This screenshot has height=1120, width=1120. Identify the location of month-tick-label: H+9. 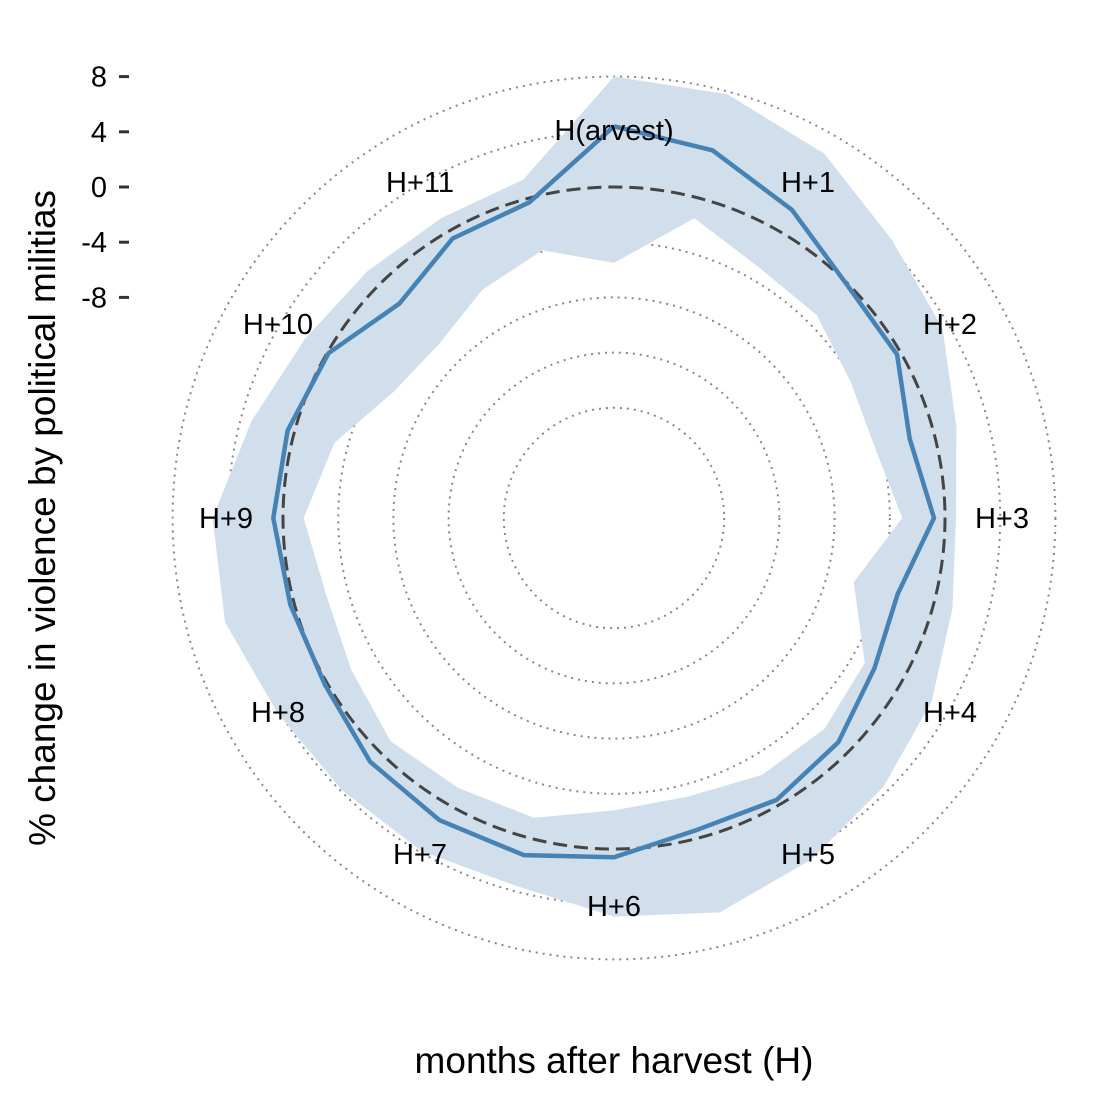
(226, 519).